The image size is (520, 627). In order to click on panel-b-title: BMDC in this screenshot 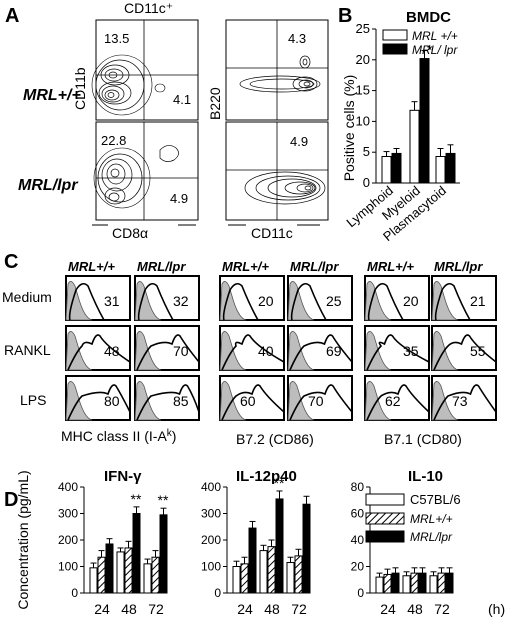, I will do `click(428, 17)`.